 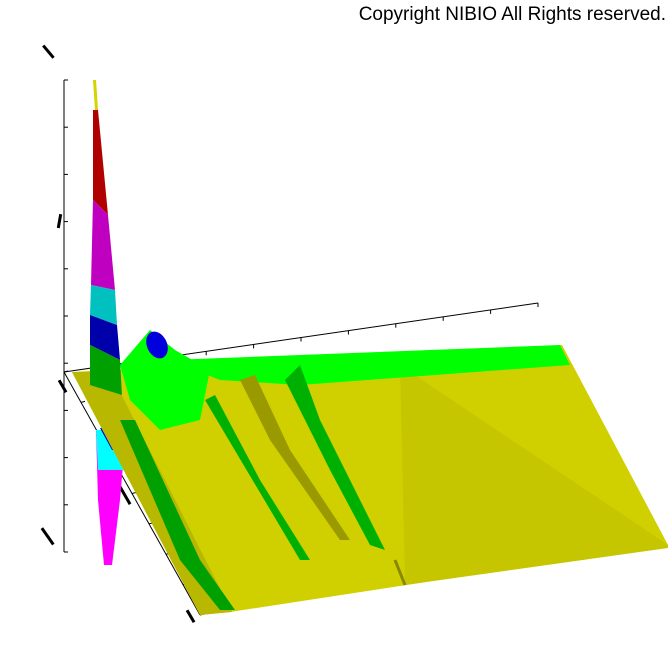 I want to click on surface-plane-shade, so click(x=534, y=475).